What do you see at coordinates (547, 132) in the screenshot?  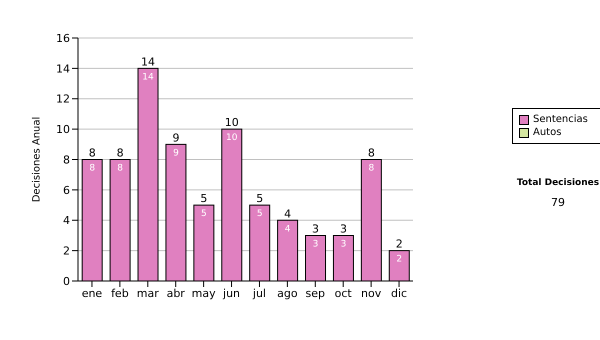 I see `legend-label: Autos` at bounding box center [547, 132].